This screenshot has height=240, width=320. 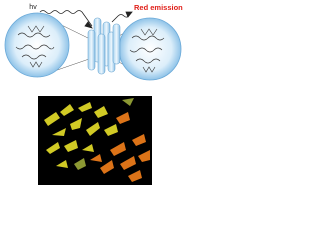 I want to click on nanorods, so click(x=104, y=46).